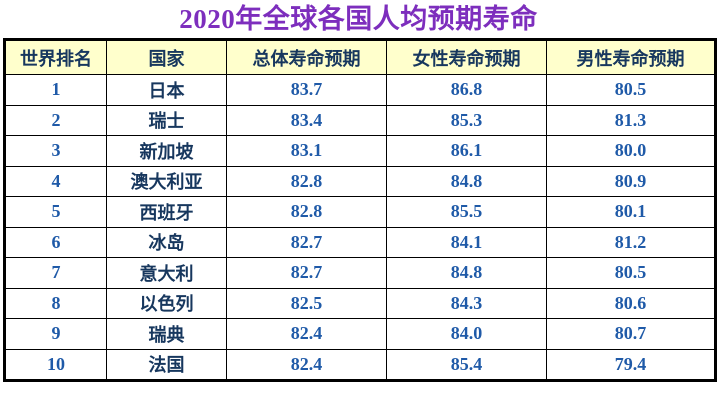 The image size is (717, 415). I want to click on column-header-0: 世界排名, so click(55, 57).